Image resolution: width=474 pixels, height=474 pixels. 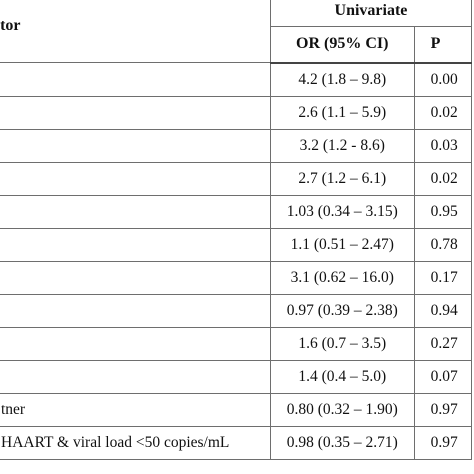 I want to click on table-row: 1.4 (0.4 – 5.0) 0.07, so click(x=236, y=376).